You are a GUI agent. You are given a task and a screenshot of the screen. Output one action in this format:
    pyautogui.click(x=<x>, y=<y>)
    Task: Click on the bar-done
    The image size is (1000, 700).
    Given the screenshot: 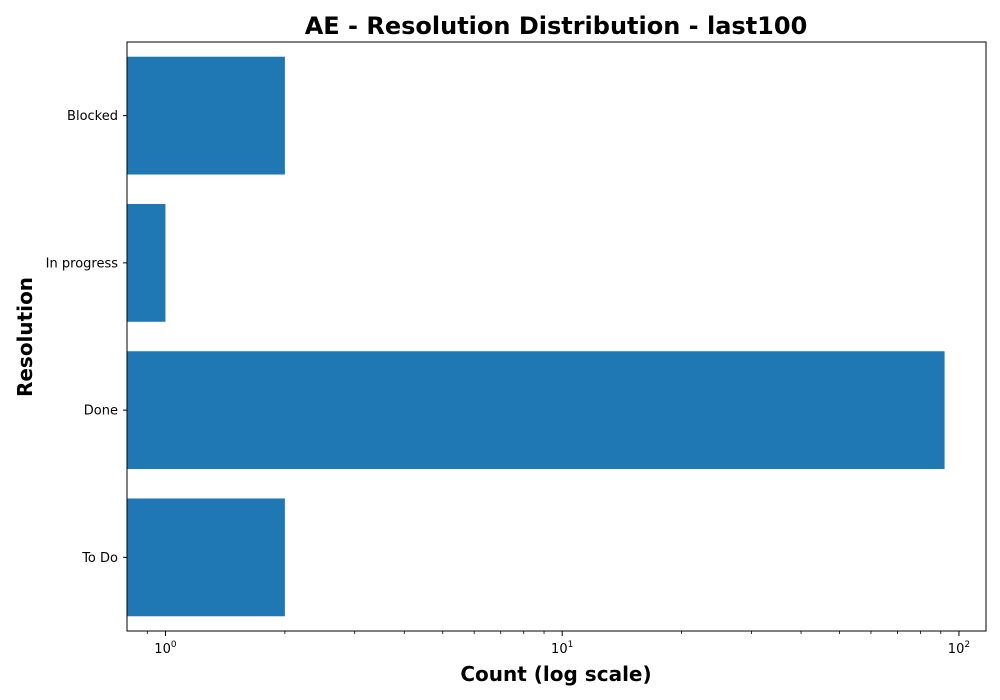 What is the action you would take?
    pyautogui.click(x=536, y=410)
    